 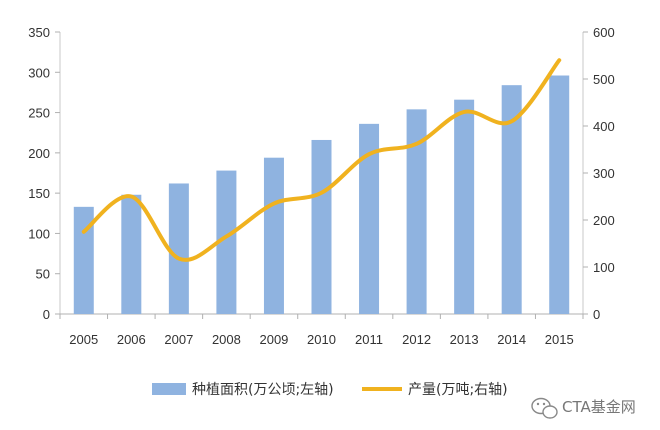 I want to click on legend: 种植面积(万公顷;左轴) 产量(万吨;右轴), so click(x=330, y=390).